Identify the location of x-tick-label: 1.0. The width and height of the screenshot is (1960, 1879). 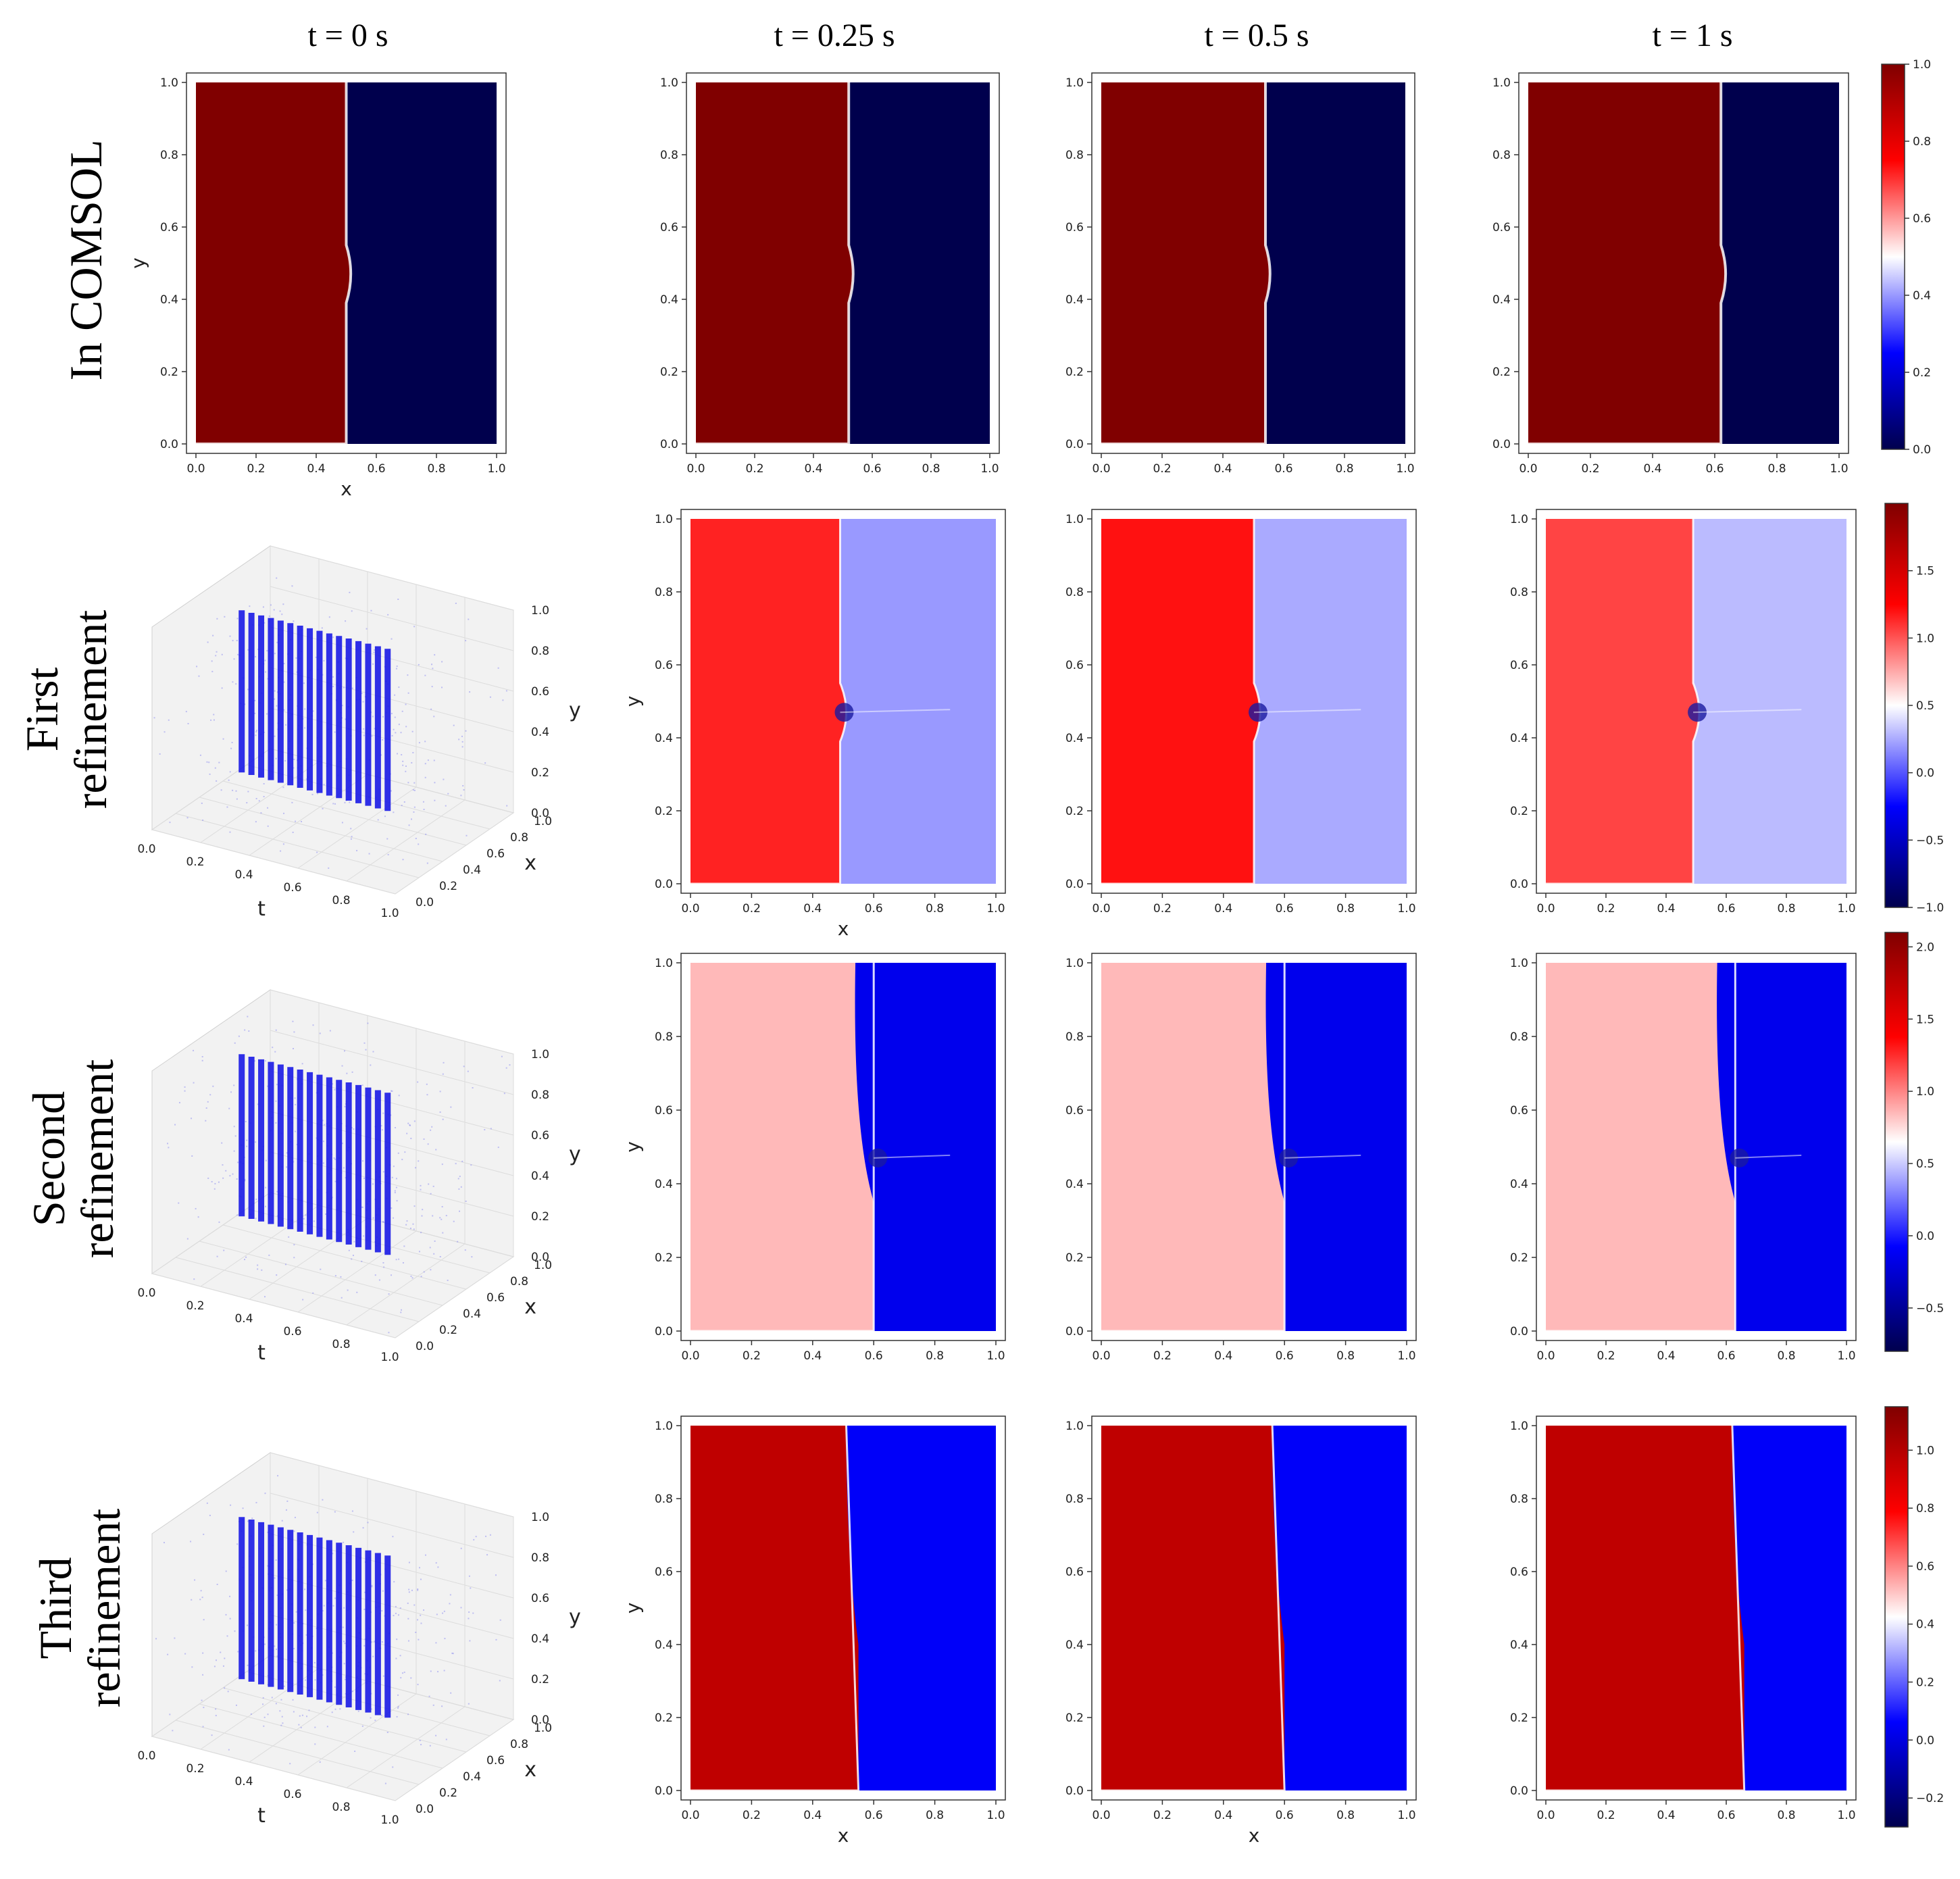
(1846, 1816).